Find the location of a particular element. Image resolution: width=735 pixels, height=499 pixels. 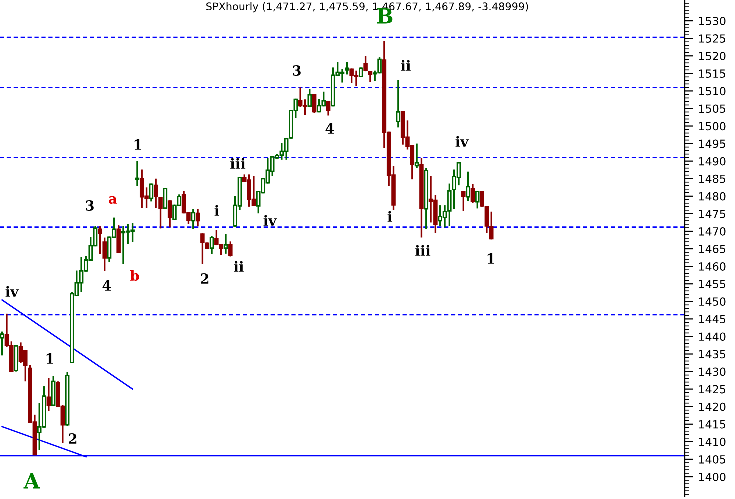

y-tick-label: 1515 is located at coordinates (712, 74).